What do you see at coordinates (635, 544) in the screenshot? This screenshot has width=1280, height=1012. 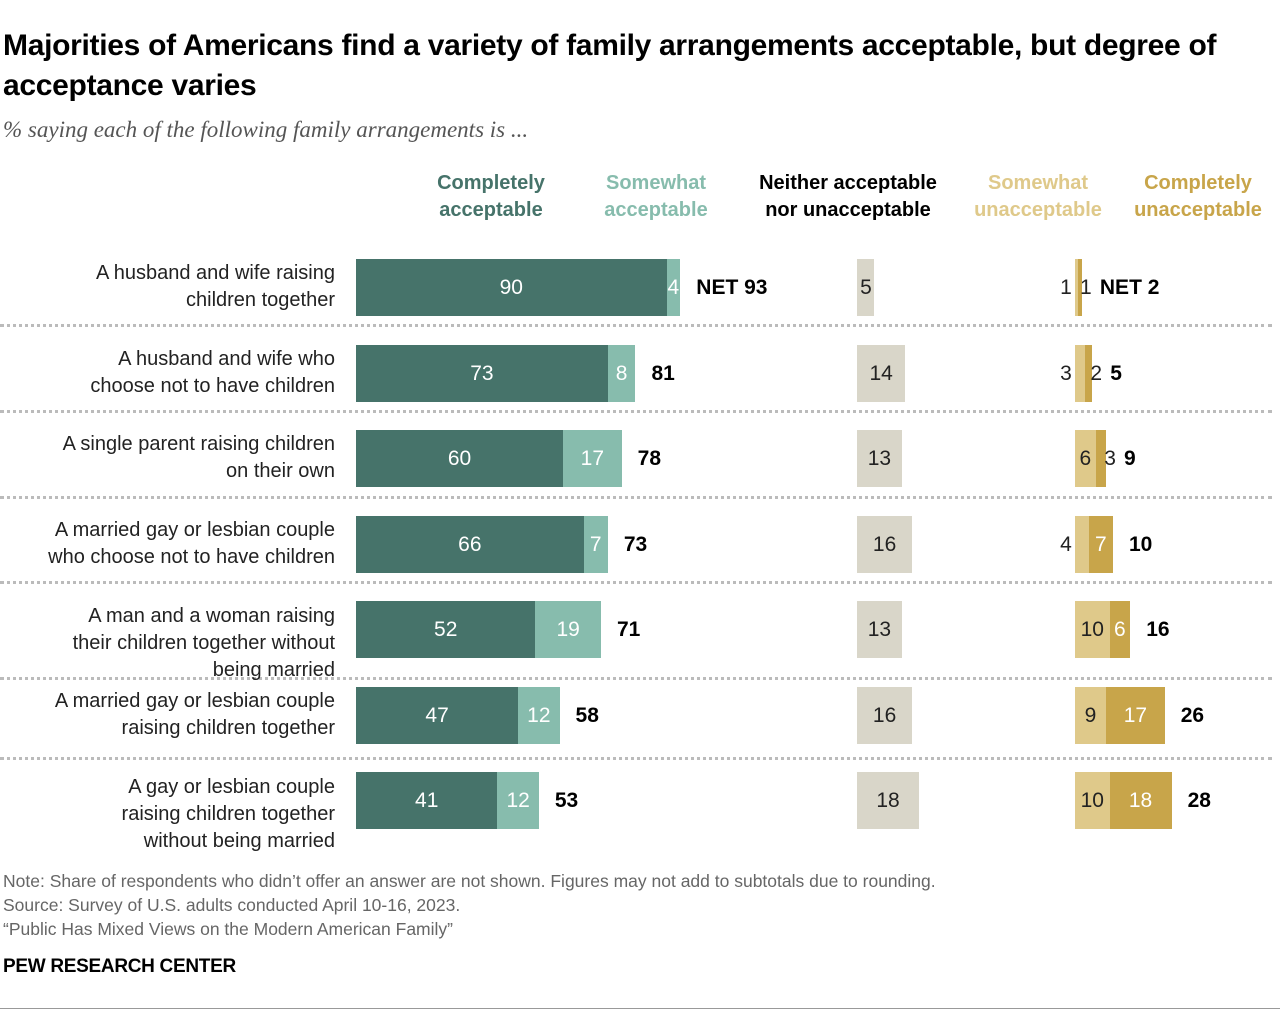 I see `net-acceptable-label: 73` at bounding box center [635, 544].